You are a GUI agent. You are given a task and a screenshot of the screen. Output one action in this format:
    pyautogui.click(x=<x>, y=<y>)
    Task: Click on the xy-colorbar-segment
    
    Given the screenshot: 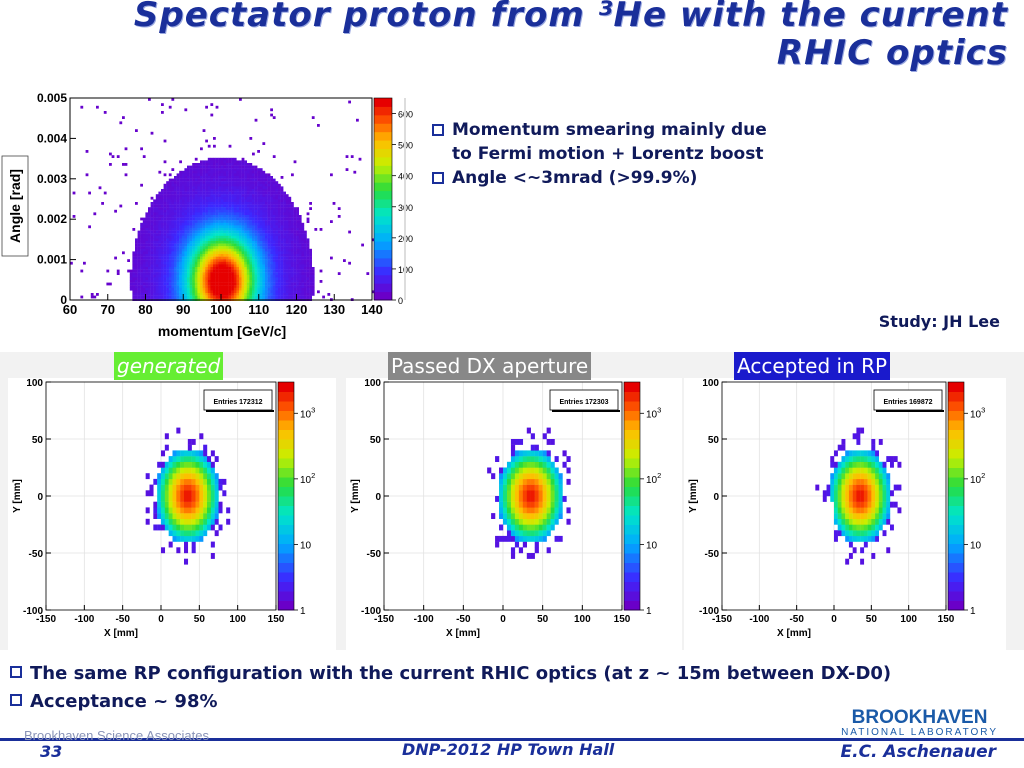 What is the action you would take?
    pyautogui.click(x=632, y=472)
    